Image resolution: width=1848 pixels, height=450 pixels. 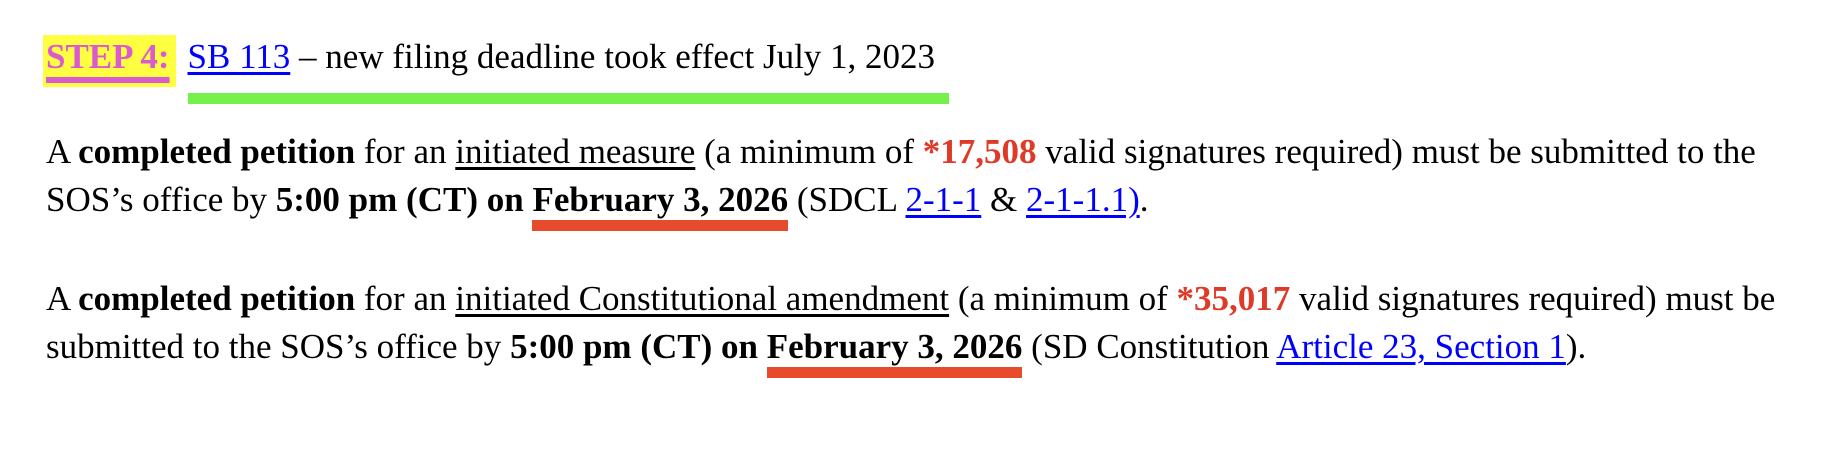 What do you see at coordinates (109, 61) in the screenshot?
I see `step-4-label: STEP 4:` at bounding box center [109, 61].